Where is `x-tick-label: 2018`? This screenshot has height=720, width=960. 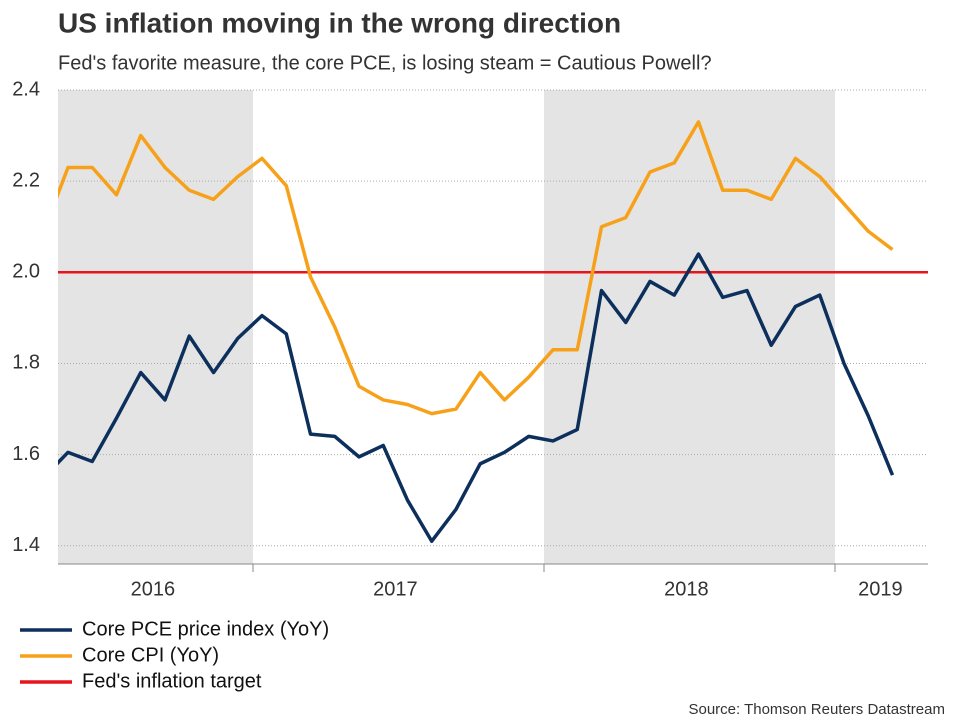
x-tick-label: 2018 is located at coordinates (686, 589).